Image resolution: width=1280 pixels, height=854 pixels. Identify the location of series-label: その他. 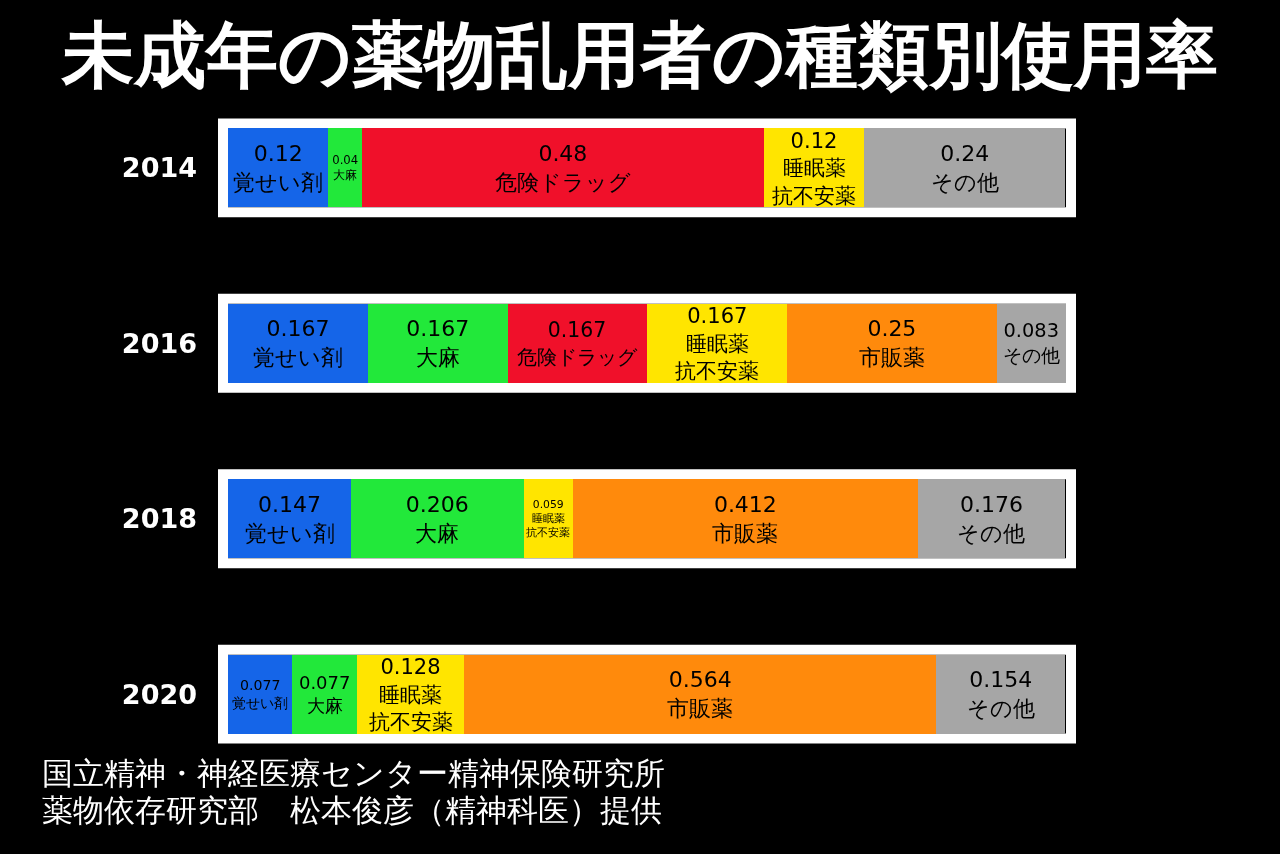
(1031, 356).